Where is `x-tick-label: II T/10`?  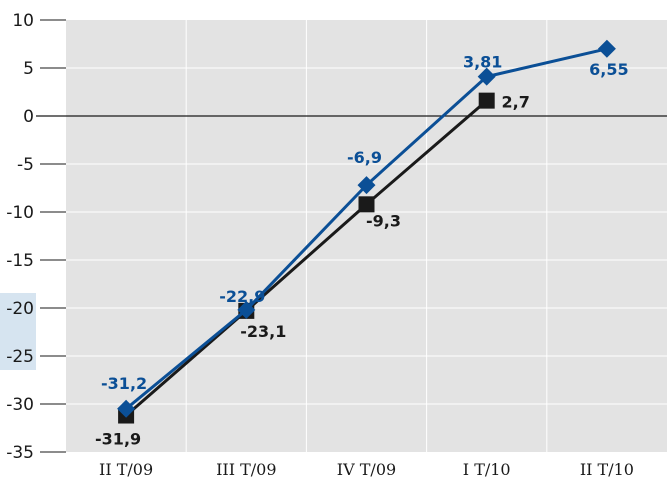
x-tick-label: II T/10 is located at coordinates (607, 469).